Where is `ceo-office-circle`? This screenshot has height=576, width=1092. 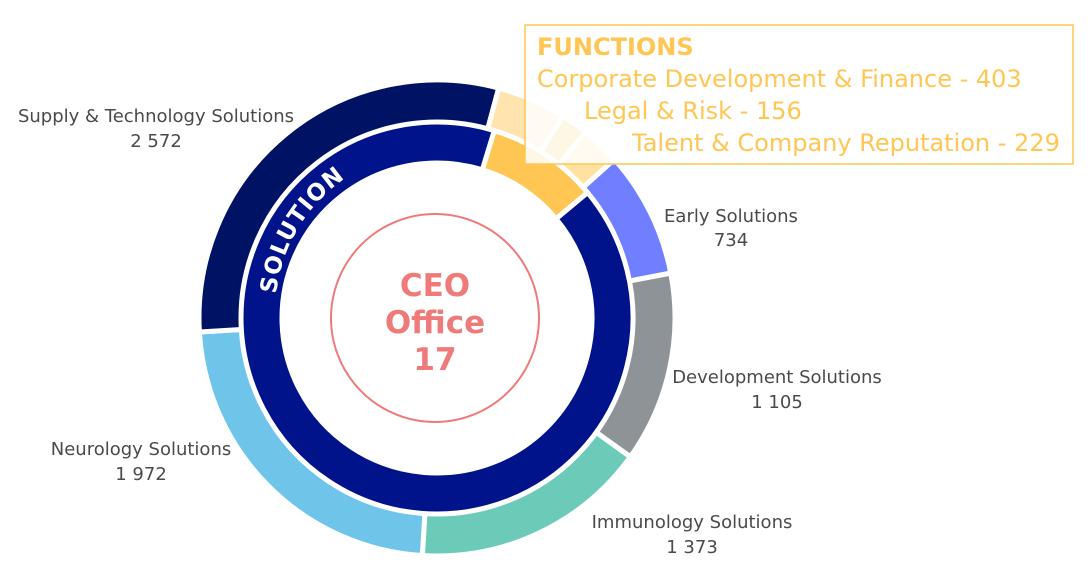
ceo-office-circle is located at coordinates (435, 318).